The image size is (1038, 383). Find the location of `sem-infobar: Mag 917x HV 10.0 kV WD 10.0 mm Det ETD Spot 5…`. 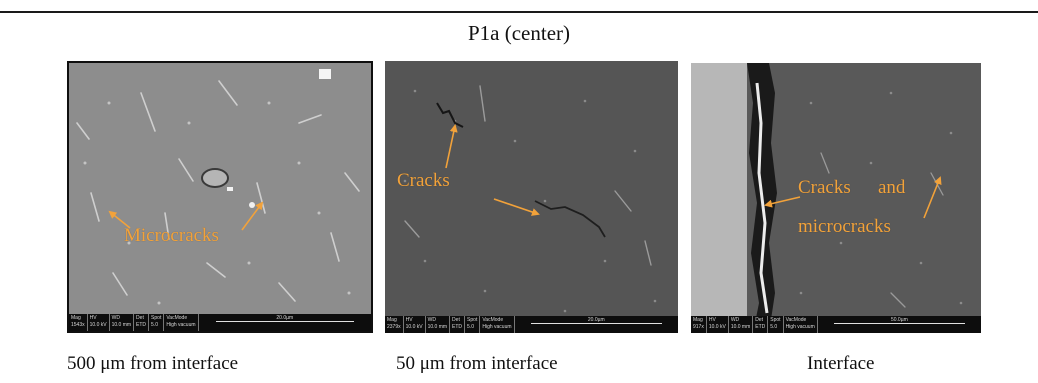

sem-infobar: Mag 917x HV 10.0 kV WD 10.0 mm Det ETD Spot 5… is located at coordinates (836, 324).